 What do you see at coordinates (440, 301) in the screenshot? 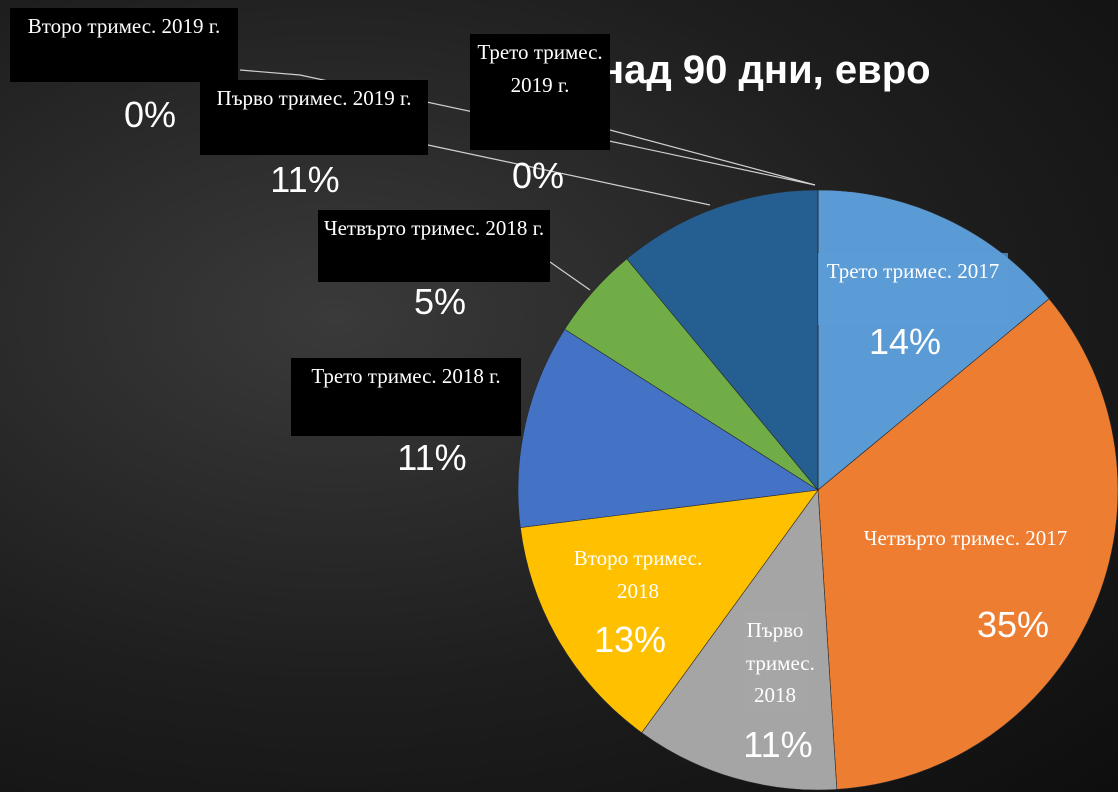
I see `value-label: 5%` at bounding box center [440, 301].